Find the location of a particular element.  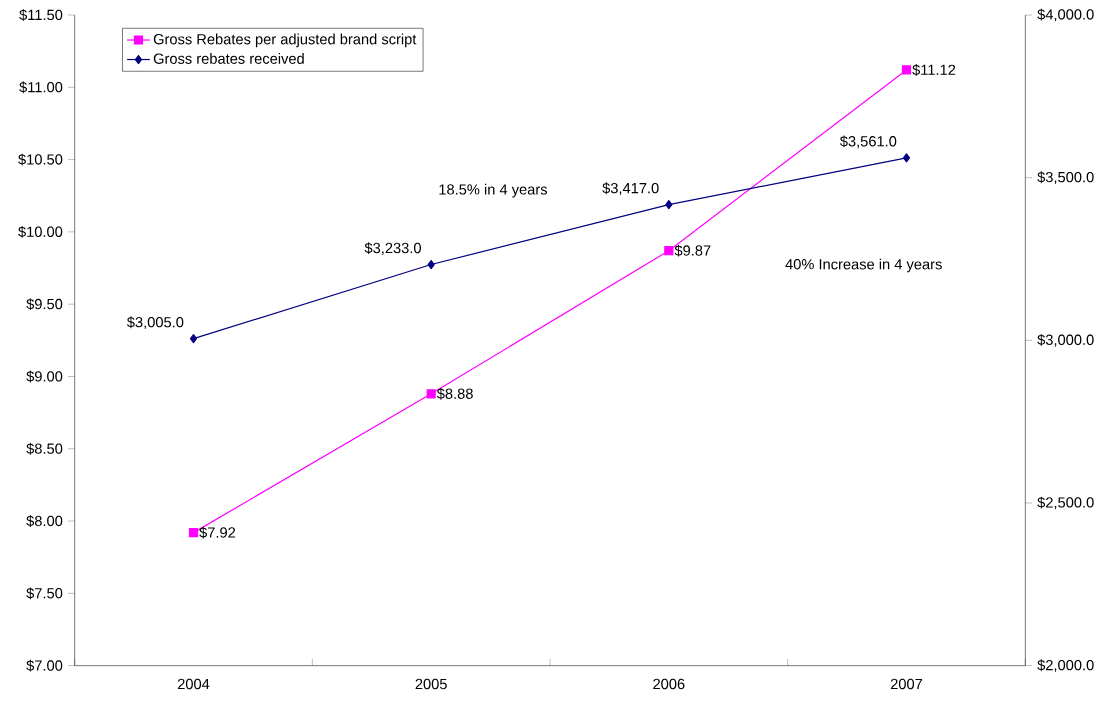

y-tick-label: $10.50 is located at coordinates (40, 159).